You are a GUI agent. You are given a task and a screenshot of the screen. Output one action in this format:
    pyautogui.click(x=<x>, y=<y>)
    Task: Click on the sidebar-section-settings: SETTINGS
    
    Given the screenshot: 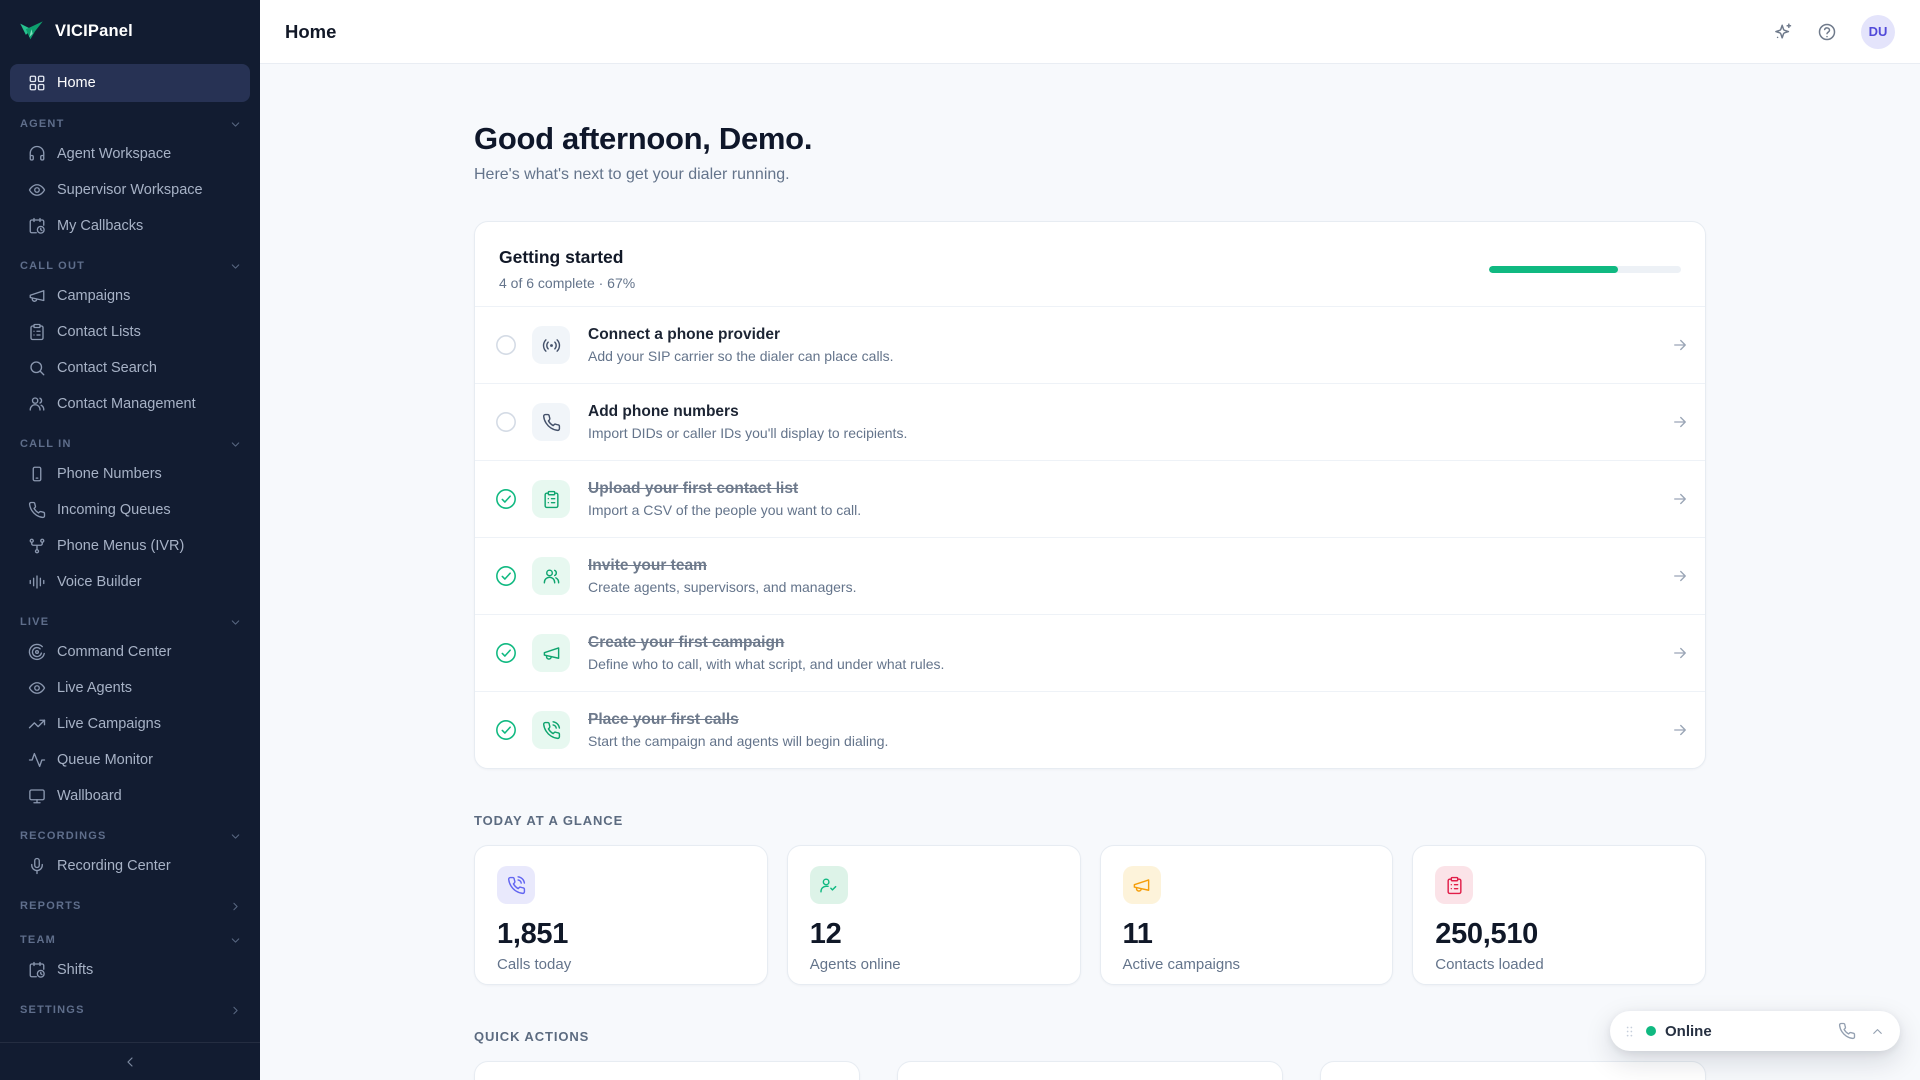 What is the action you would take?
    pyautogui.click(x=130, y=1010)
    